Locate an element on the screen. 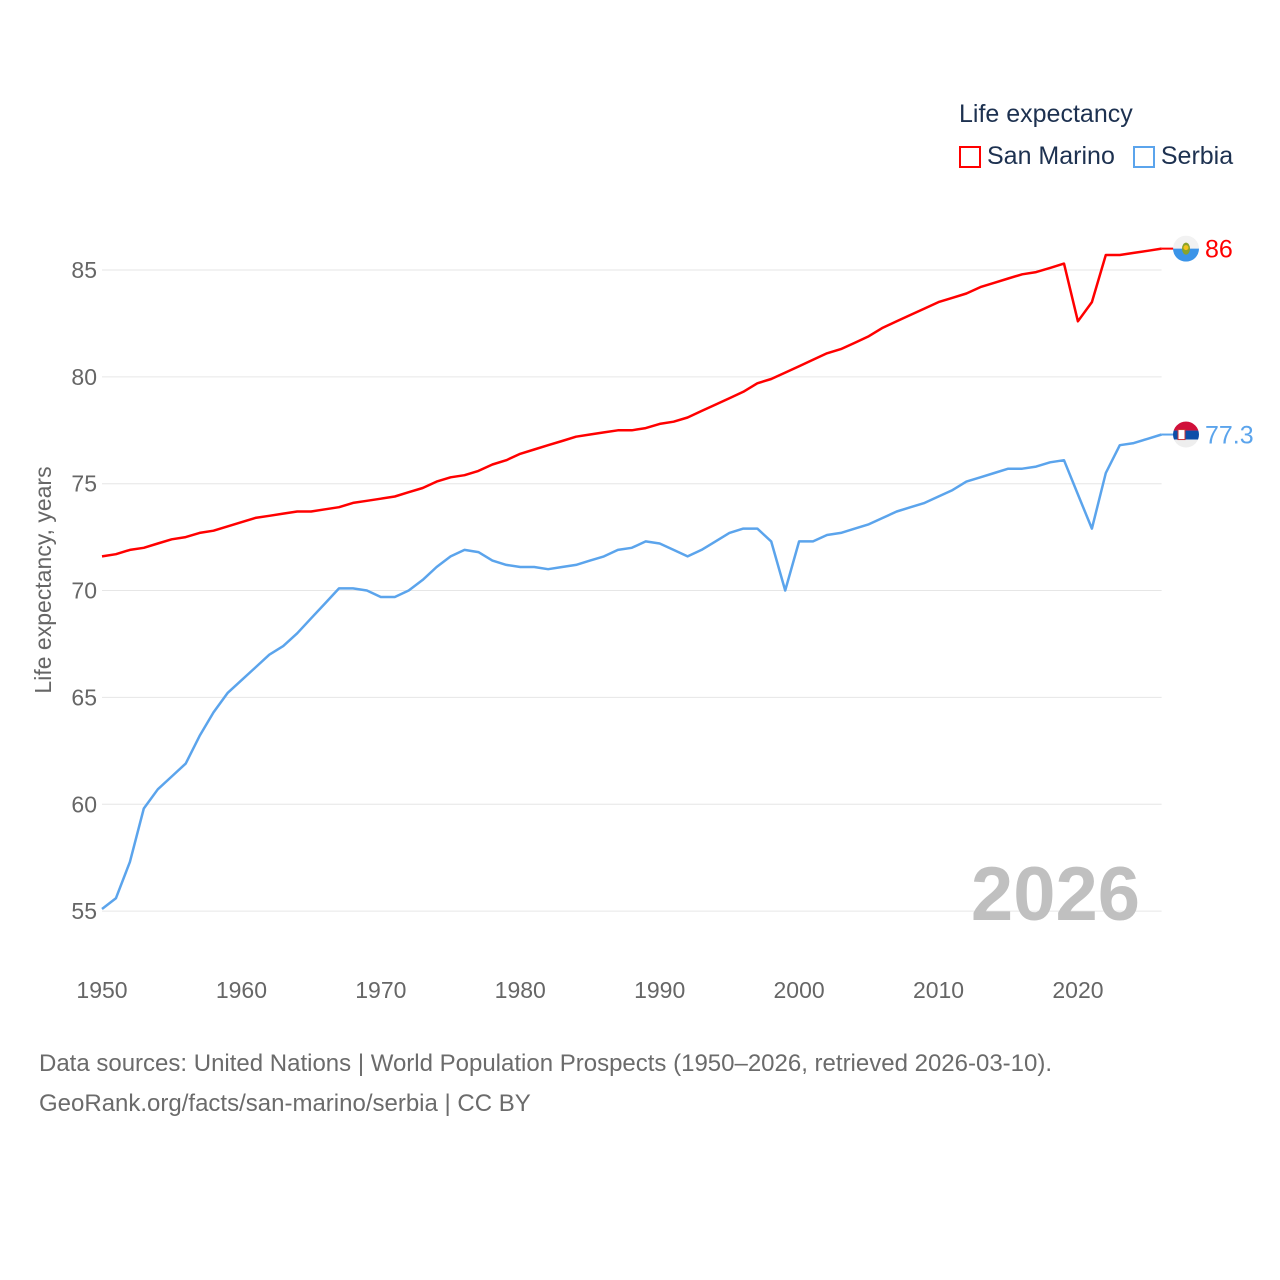 This screenshot has width=1280, height=1280. x-tick-label: 1980 is located at coordinates (520, 990).